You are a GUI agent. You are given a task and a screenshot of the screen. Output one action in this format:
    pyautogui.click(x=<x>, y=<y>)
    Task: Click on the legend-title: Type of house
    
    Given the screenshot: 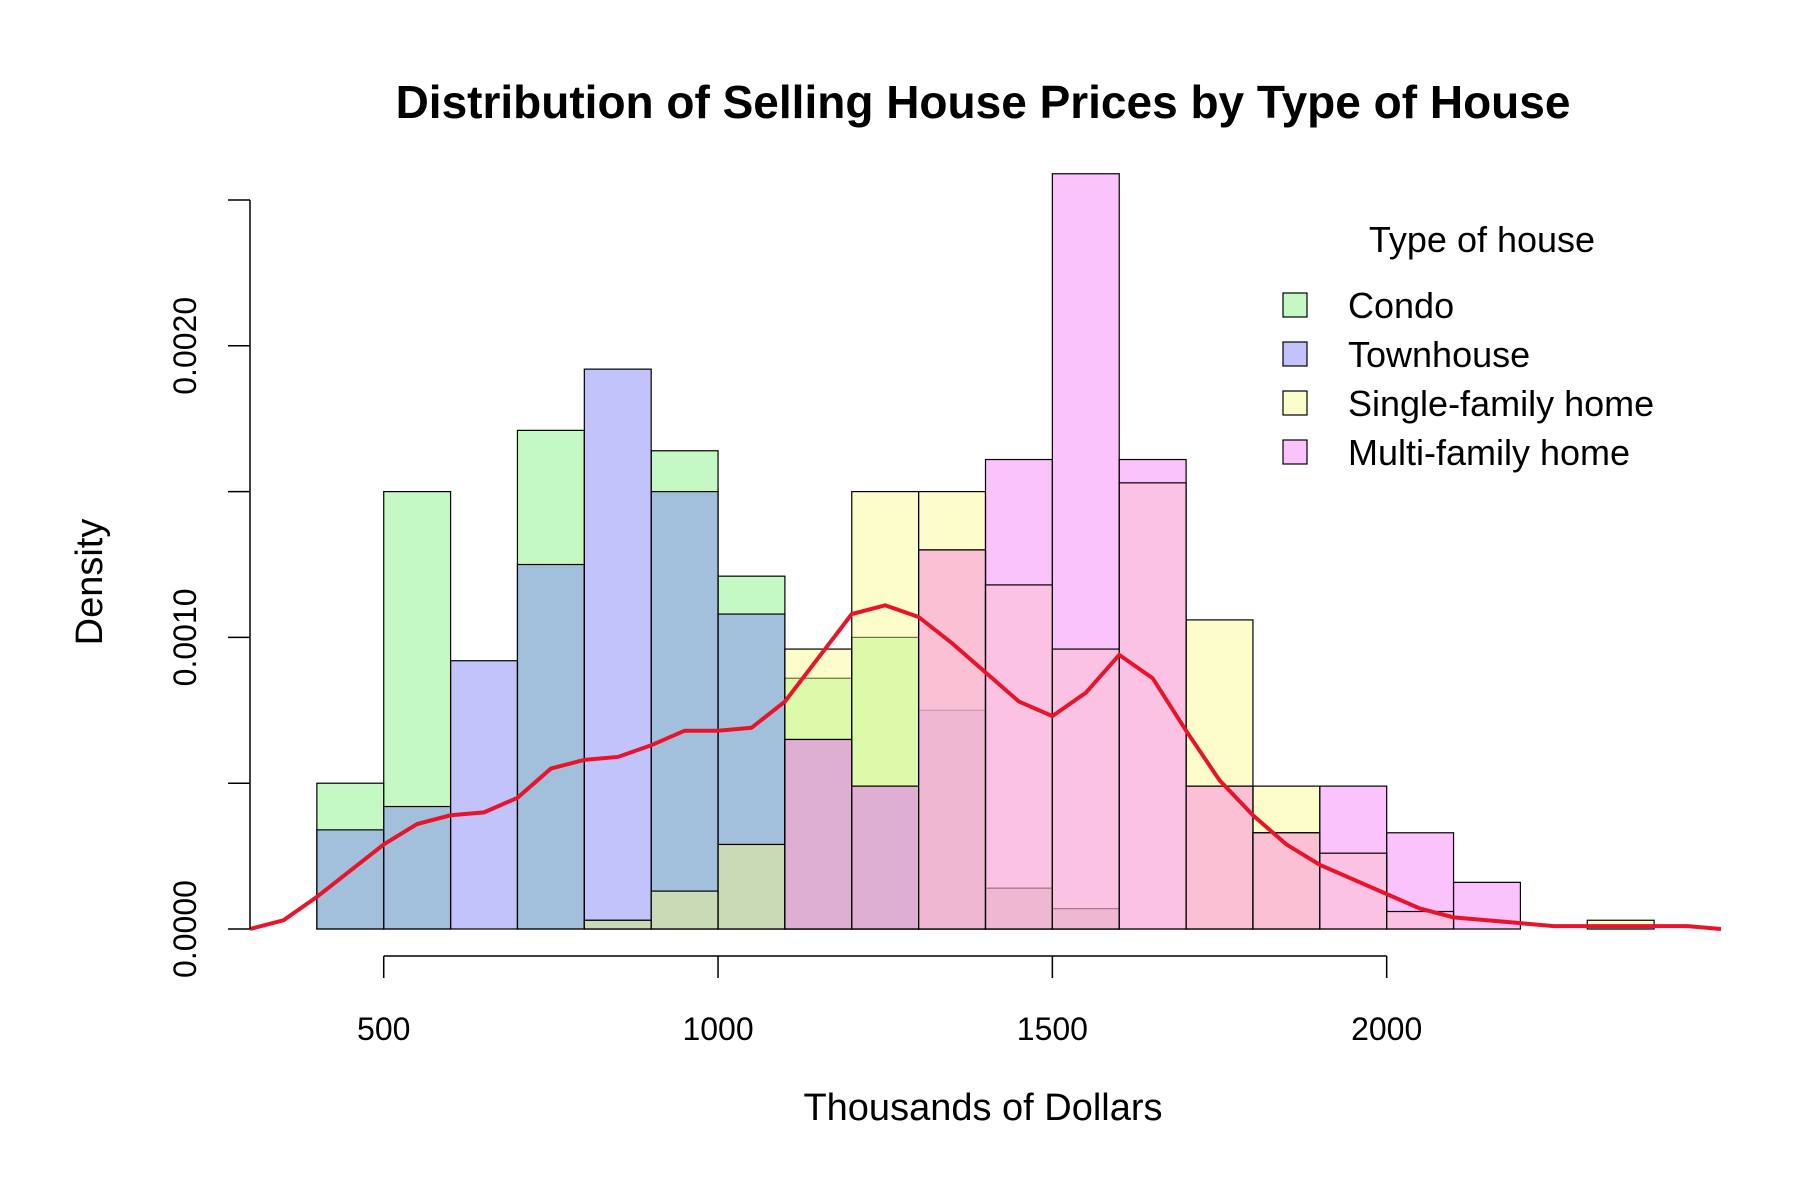 What is the action you would take?
    pyautogui.click(x=1482, y=239)
    